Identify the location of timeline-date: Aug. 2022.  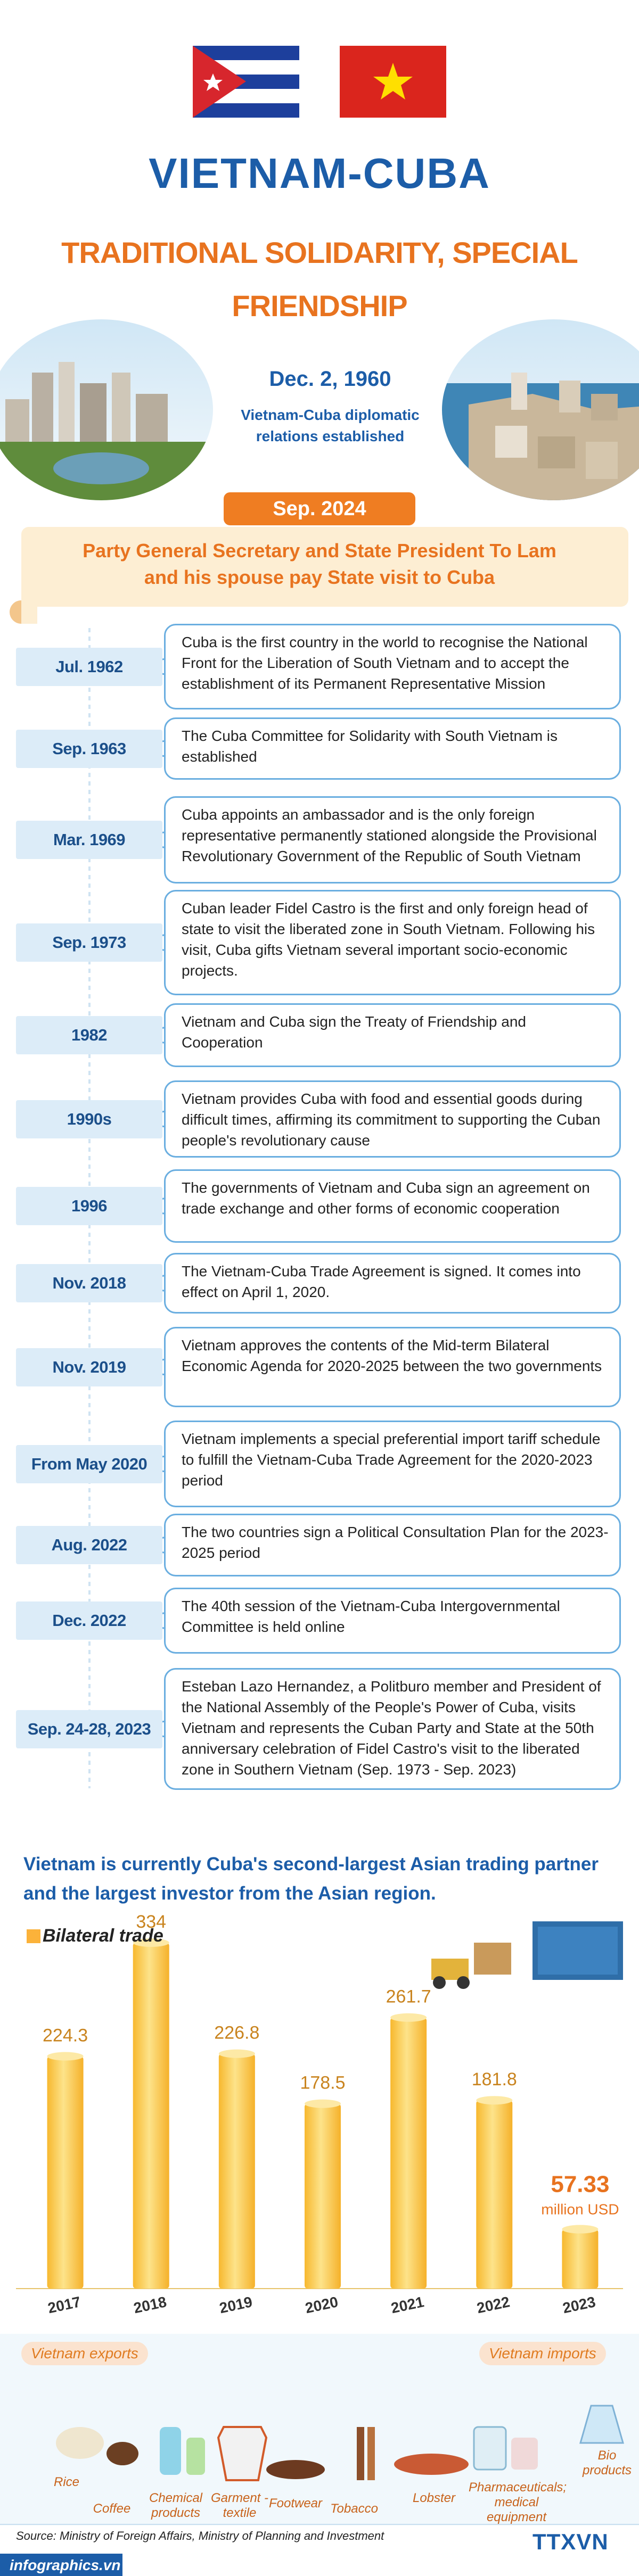
(89, 1545).